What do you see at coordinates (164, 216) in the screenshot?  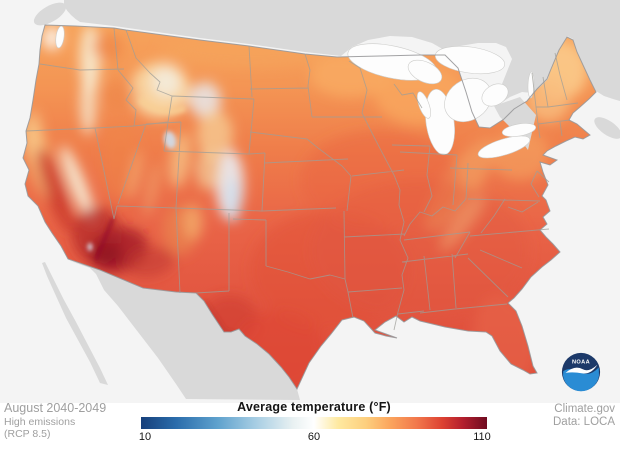 I see `river-valleys` at bounding box center [164, 216].